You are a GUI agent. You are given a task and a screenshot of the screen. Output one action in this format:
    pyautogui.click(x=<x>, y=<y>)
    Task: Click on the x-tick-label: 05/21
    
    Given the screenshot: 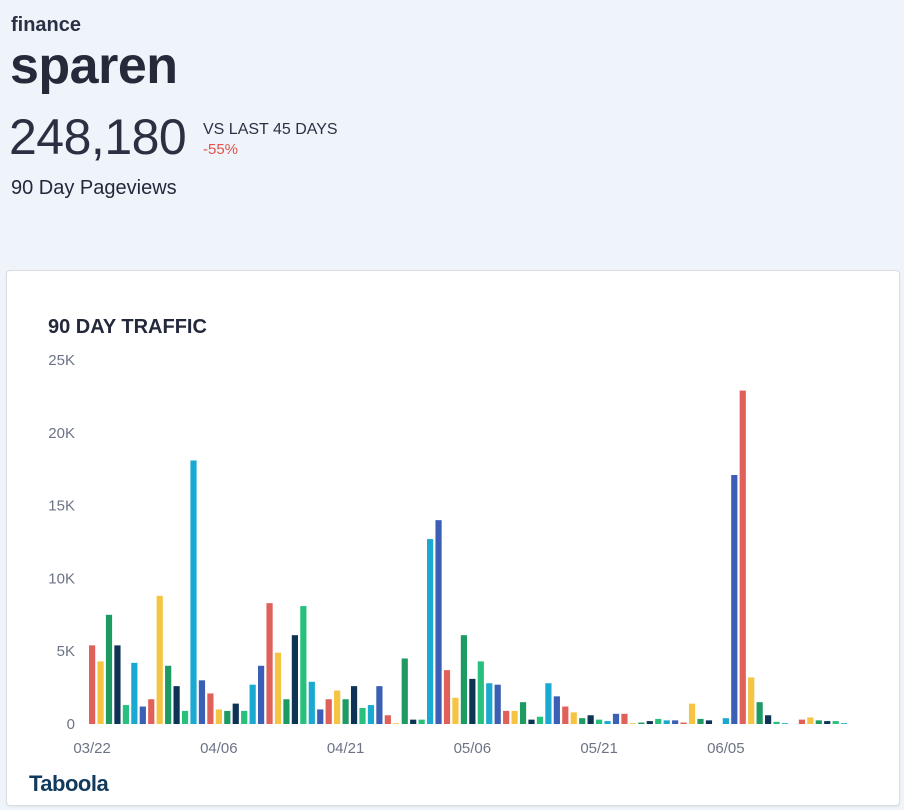 What is the action you would take?
    pyautogui.click(x=599, y=748)
    